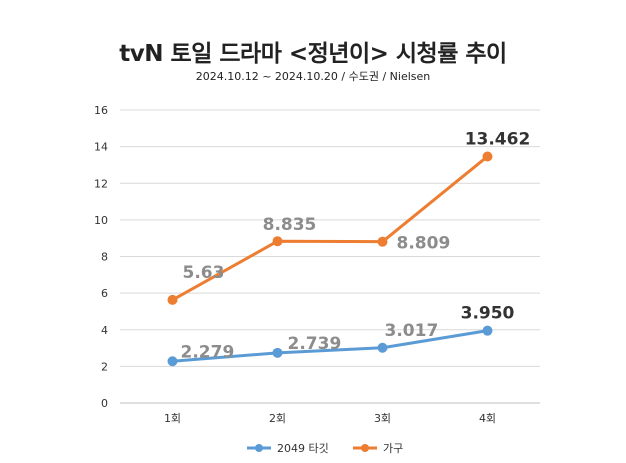 The width and height of the screenshot is (626, 463). Describe the element at coordinates (315, 344) in the screenshot. I see `data-label: 2.739` at that location.